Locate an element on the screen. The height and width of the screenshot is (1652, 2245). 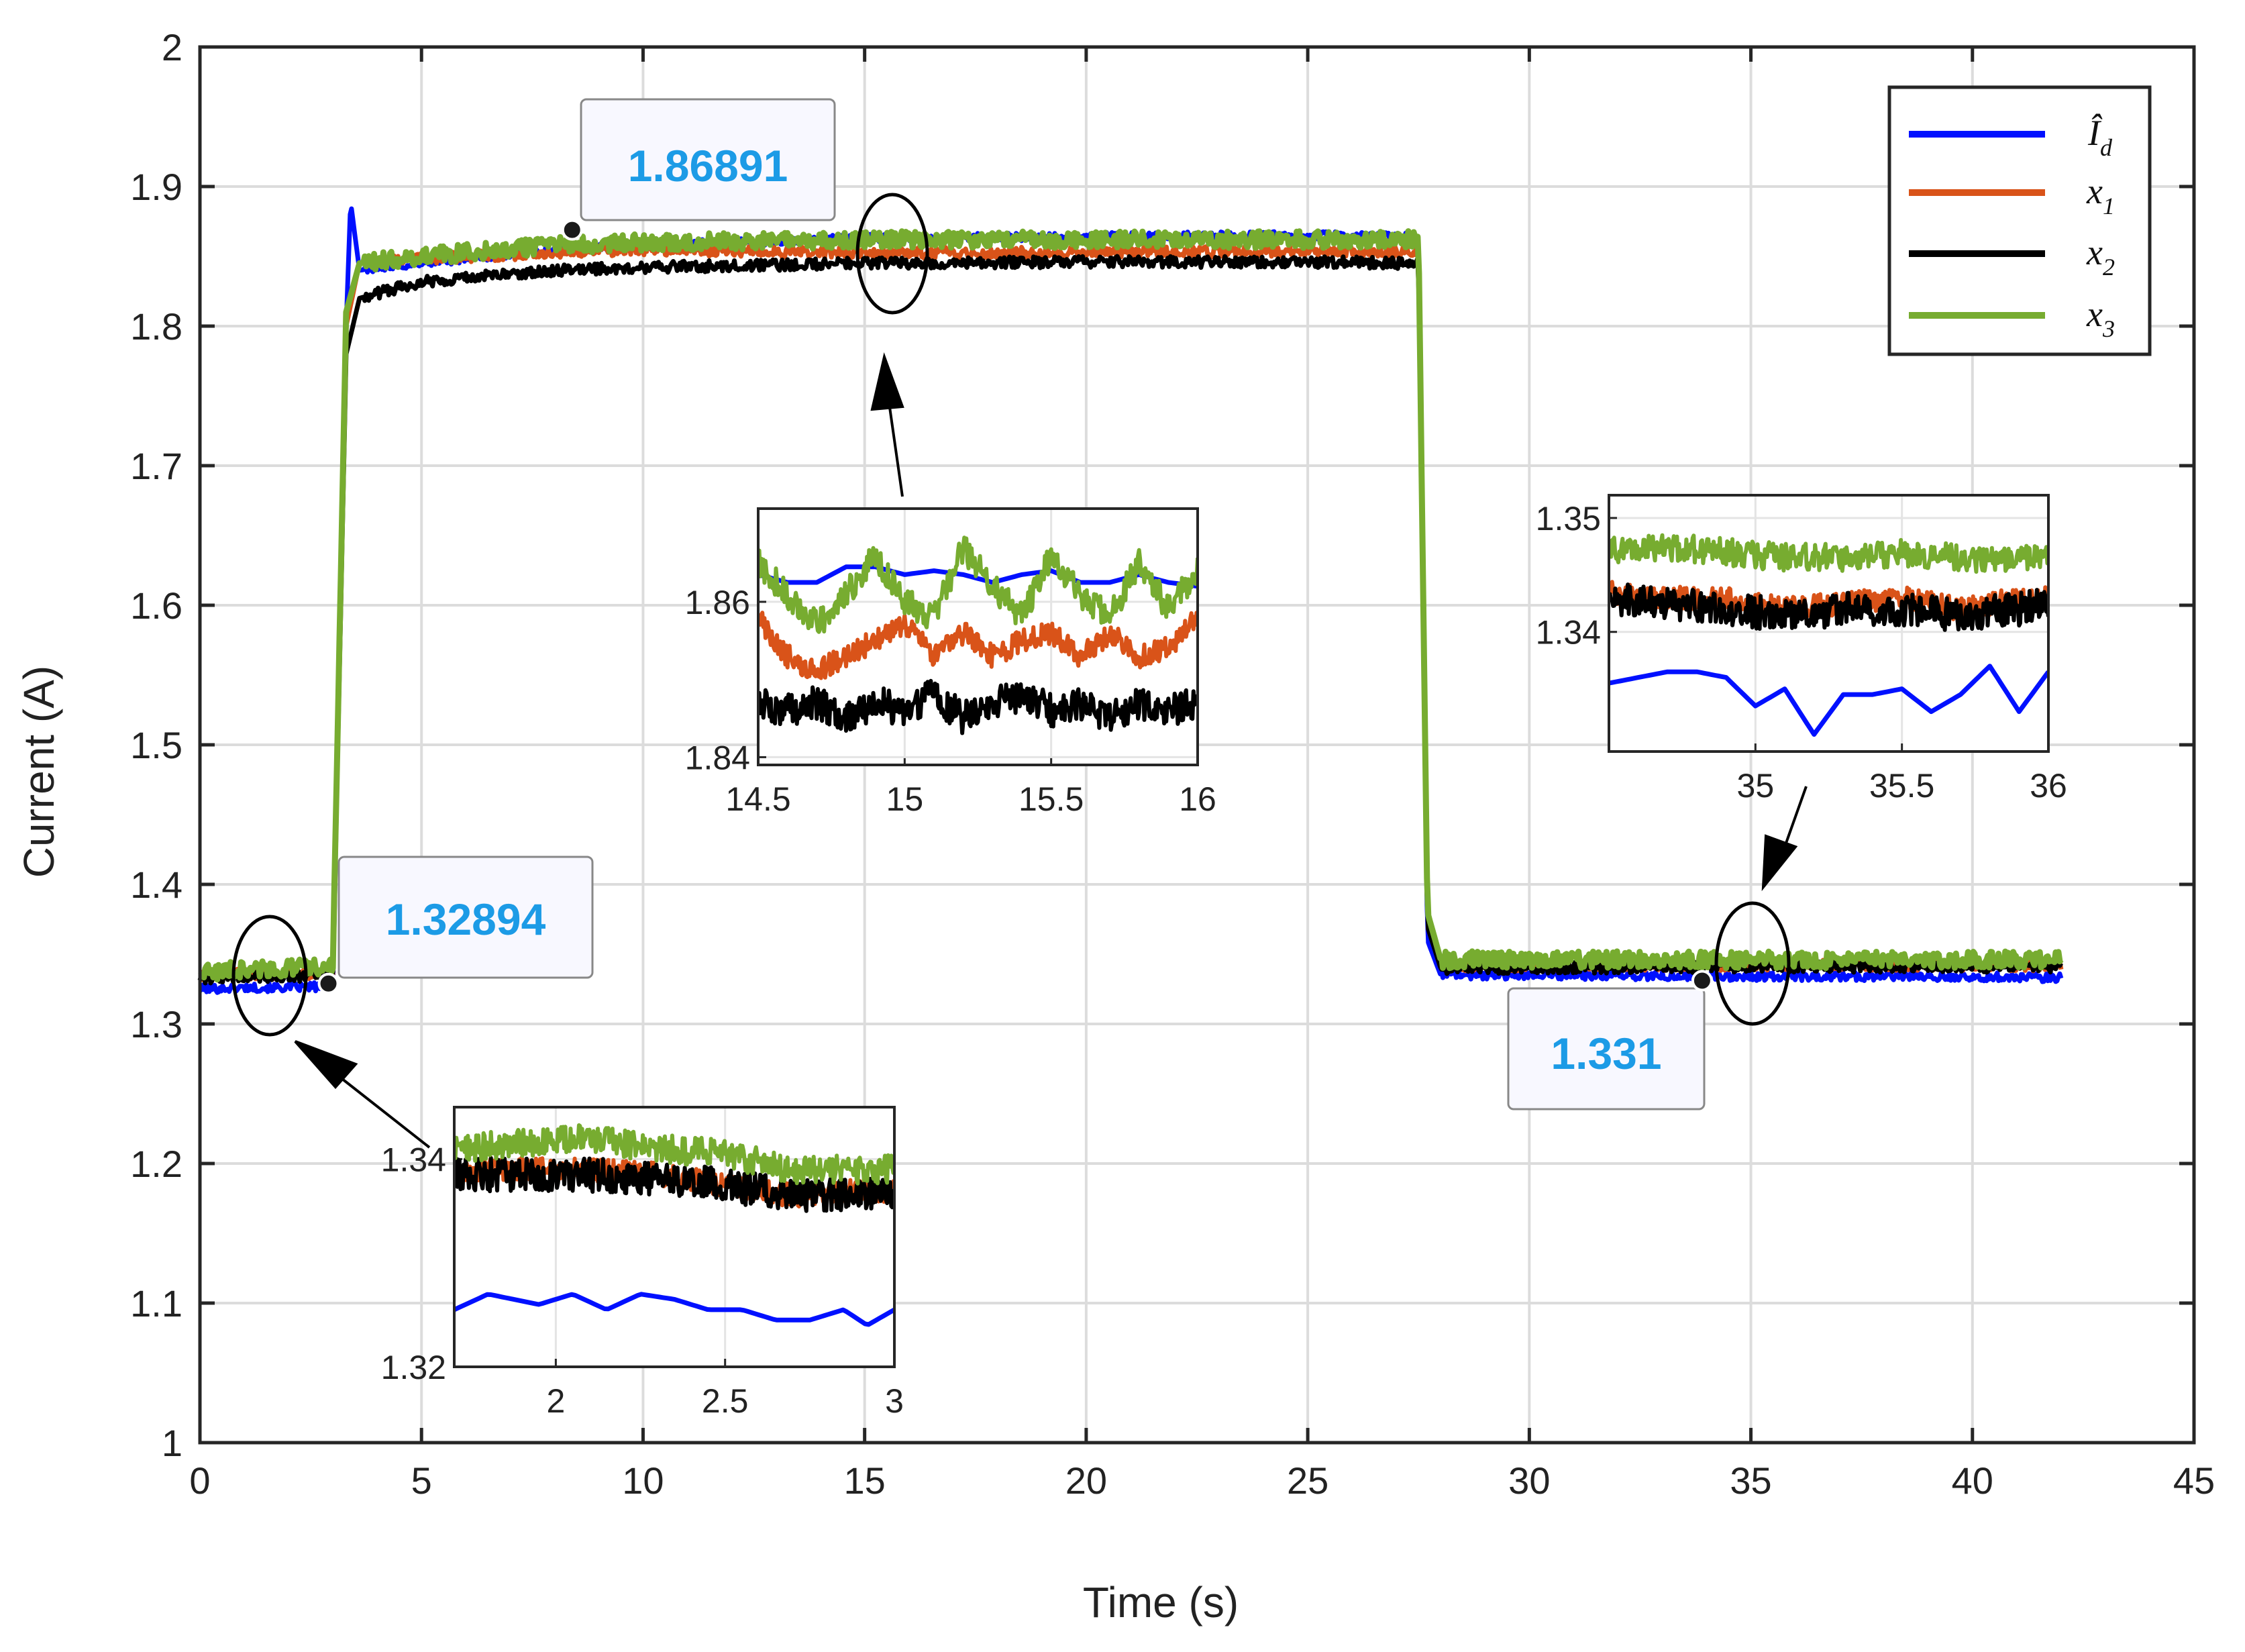
inset-right-x-tick-label: 35.5 is located at coordinates (1901, 786).